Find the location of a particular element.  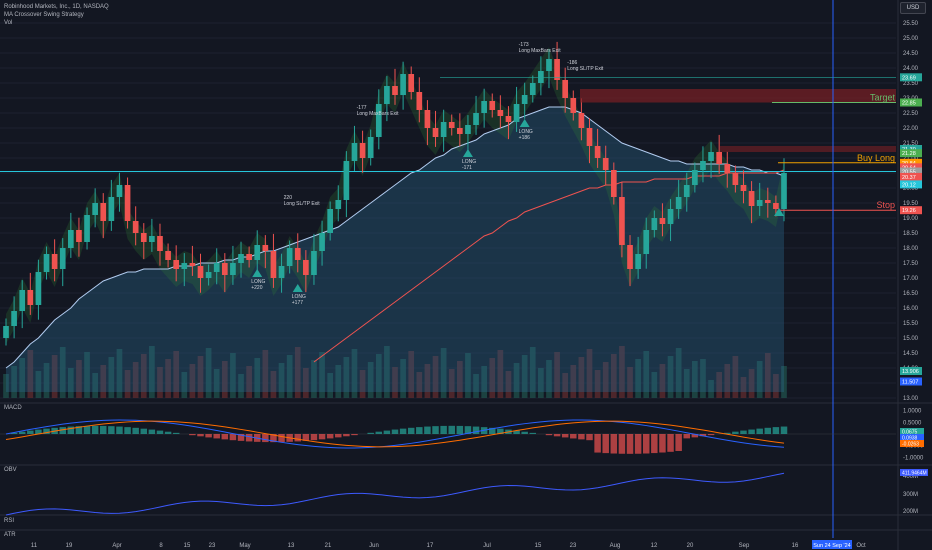

macd-y-tick: 1.0000 is located at coordinates (912, 412).